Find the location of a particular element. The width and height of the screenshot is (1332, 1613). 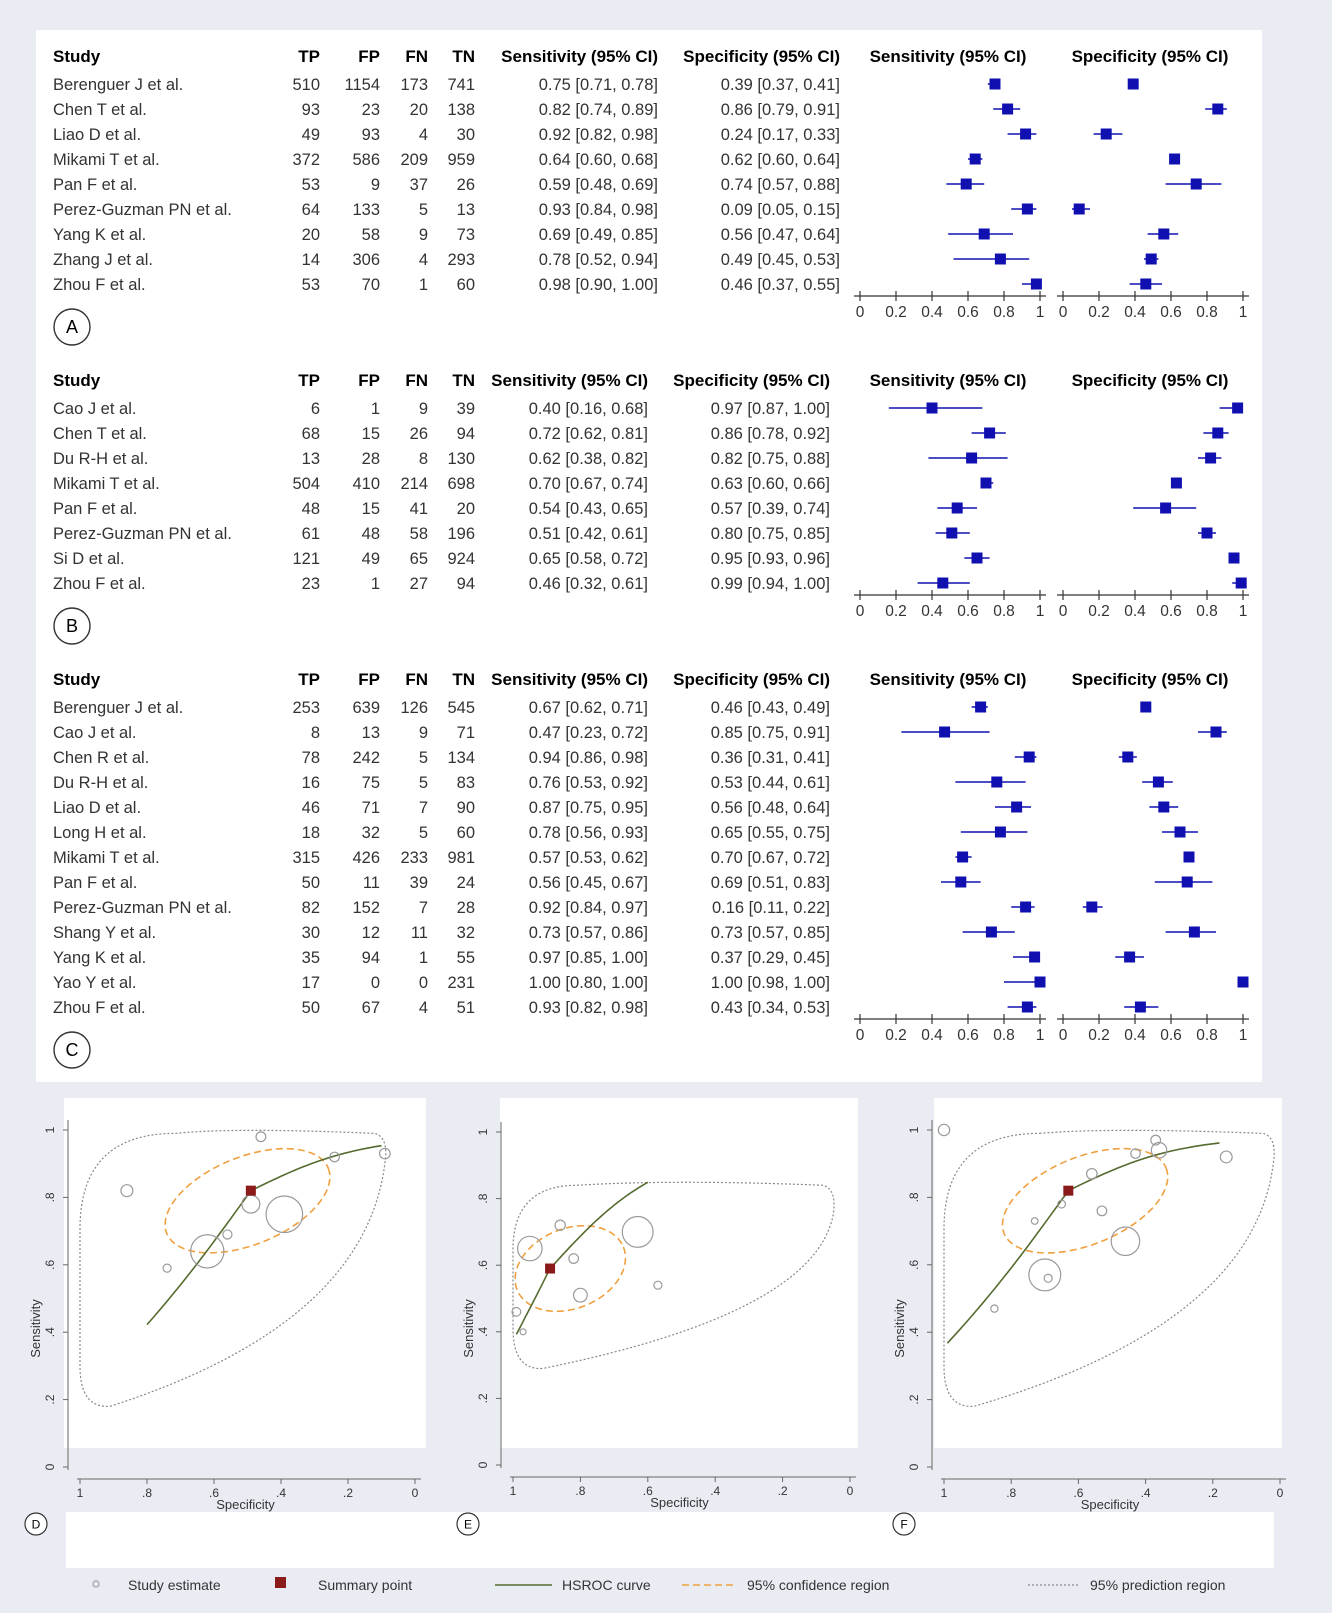

cell-fn: 20 is located at coordinates (419, 110).